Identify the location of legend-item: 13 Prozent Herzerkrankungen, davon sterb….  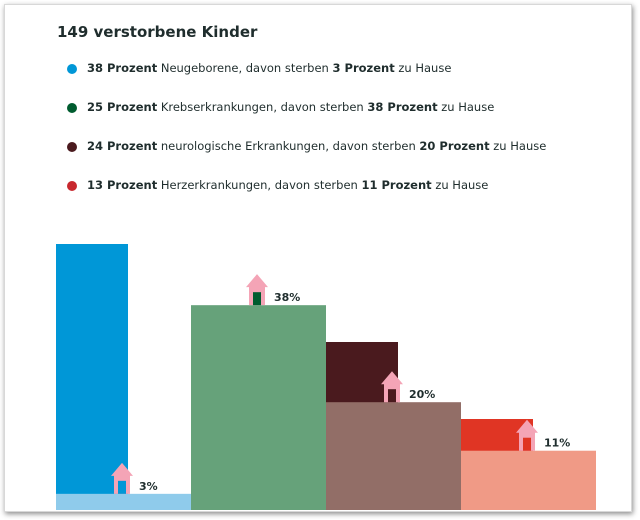
(306, 197).